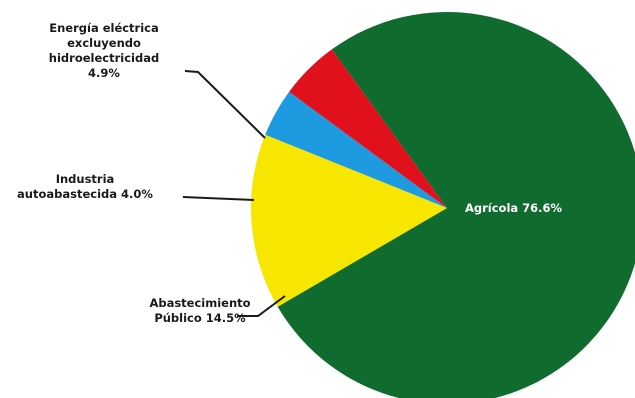 The height and width of the screenshot is (398, 635). I want to click on slice-label-3: Industria autoabastecida 4.0%, so click(85, 186).